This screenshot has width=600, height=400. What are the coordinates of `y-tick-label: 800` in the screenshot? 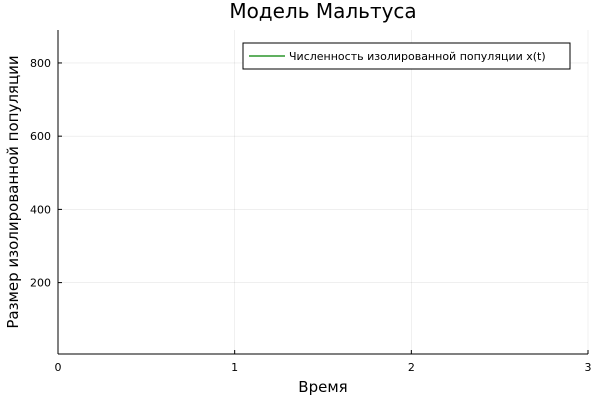 It's located at (40, 63).